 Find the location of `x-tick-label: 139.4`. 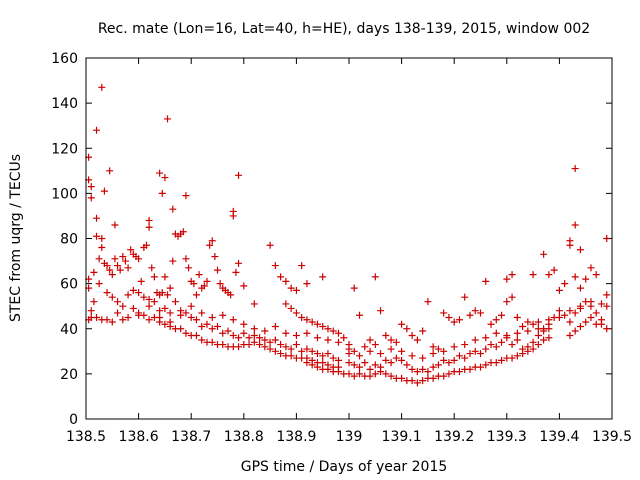

x-tick-label: 139.4 is located at coordinates (559, 437).